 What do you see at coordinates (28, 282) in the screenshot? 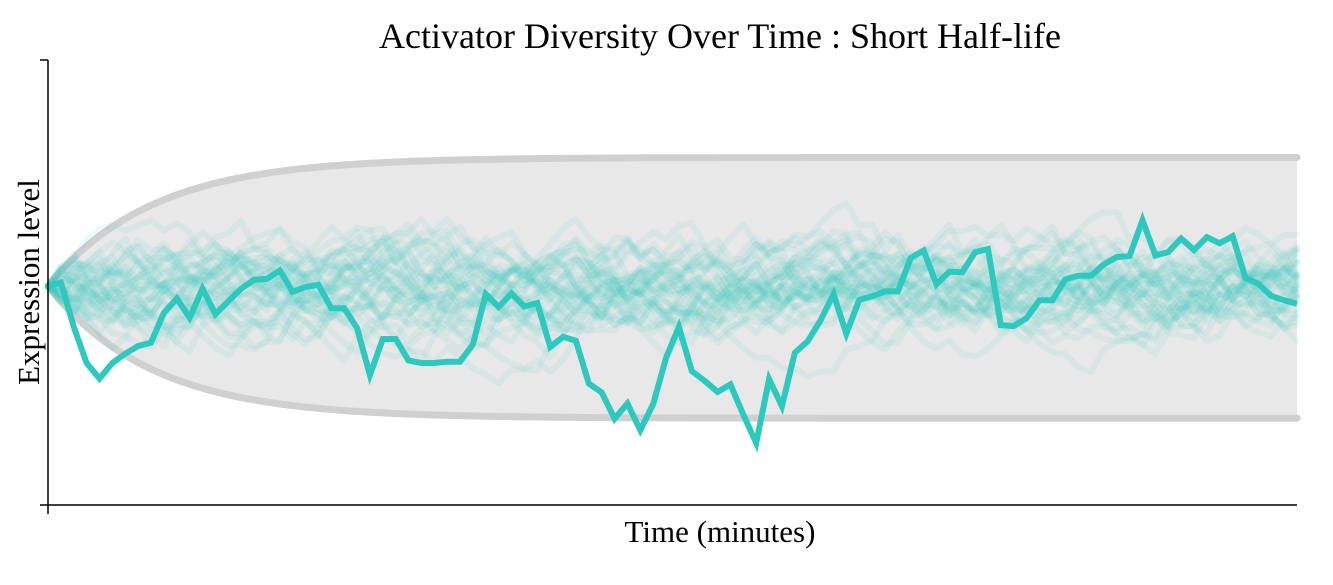
I see `y-axis-label: Expression level` at bounding box center [28, 282].